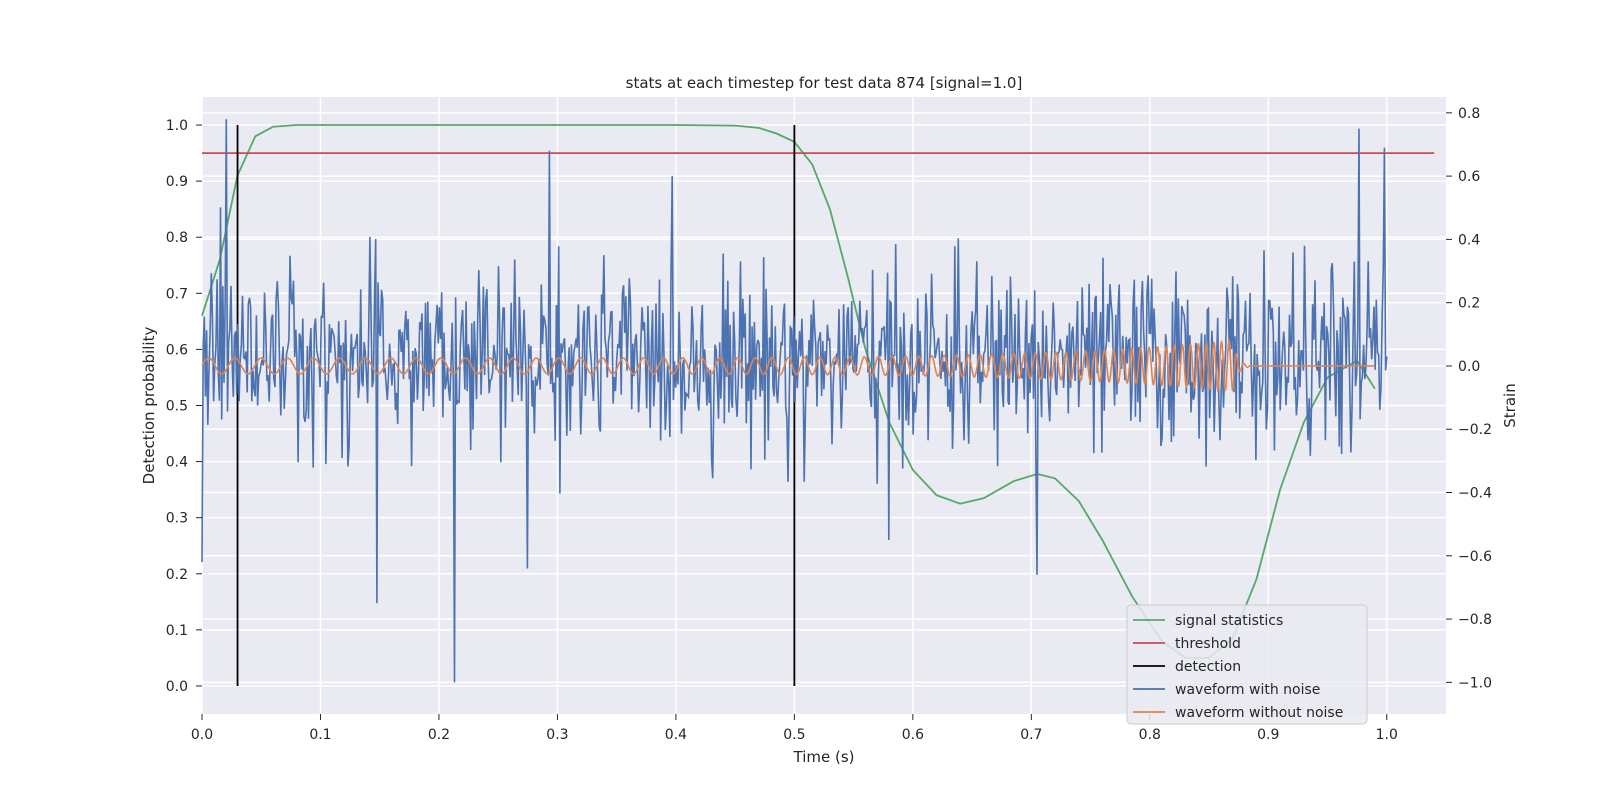 The height and width of the screenshot is (804, 1600). What do you see at coordinates (177, 687) in the screenshot?
I see `y-left-tick-label: 0.0` at bounding box center [177, 687].